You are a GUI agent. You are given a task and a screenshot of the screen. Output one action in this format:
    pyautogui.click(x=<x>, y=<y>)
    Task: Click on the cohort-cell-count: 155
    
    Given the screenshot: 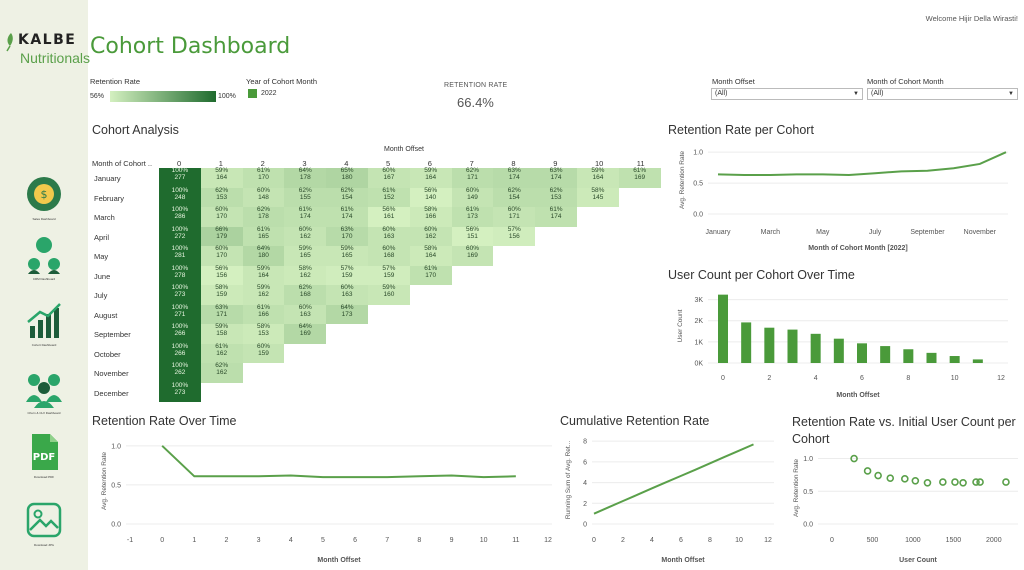 What is the action you would take?
    pyautogui.click(x=305, y=197)
    